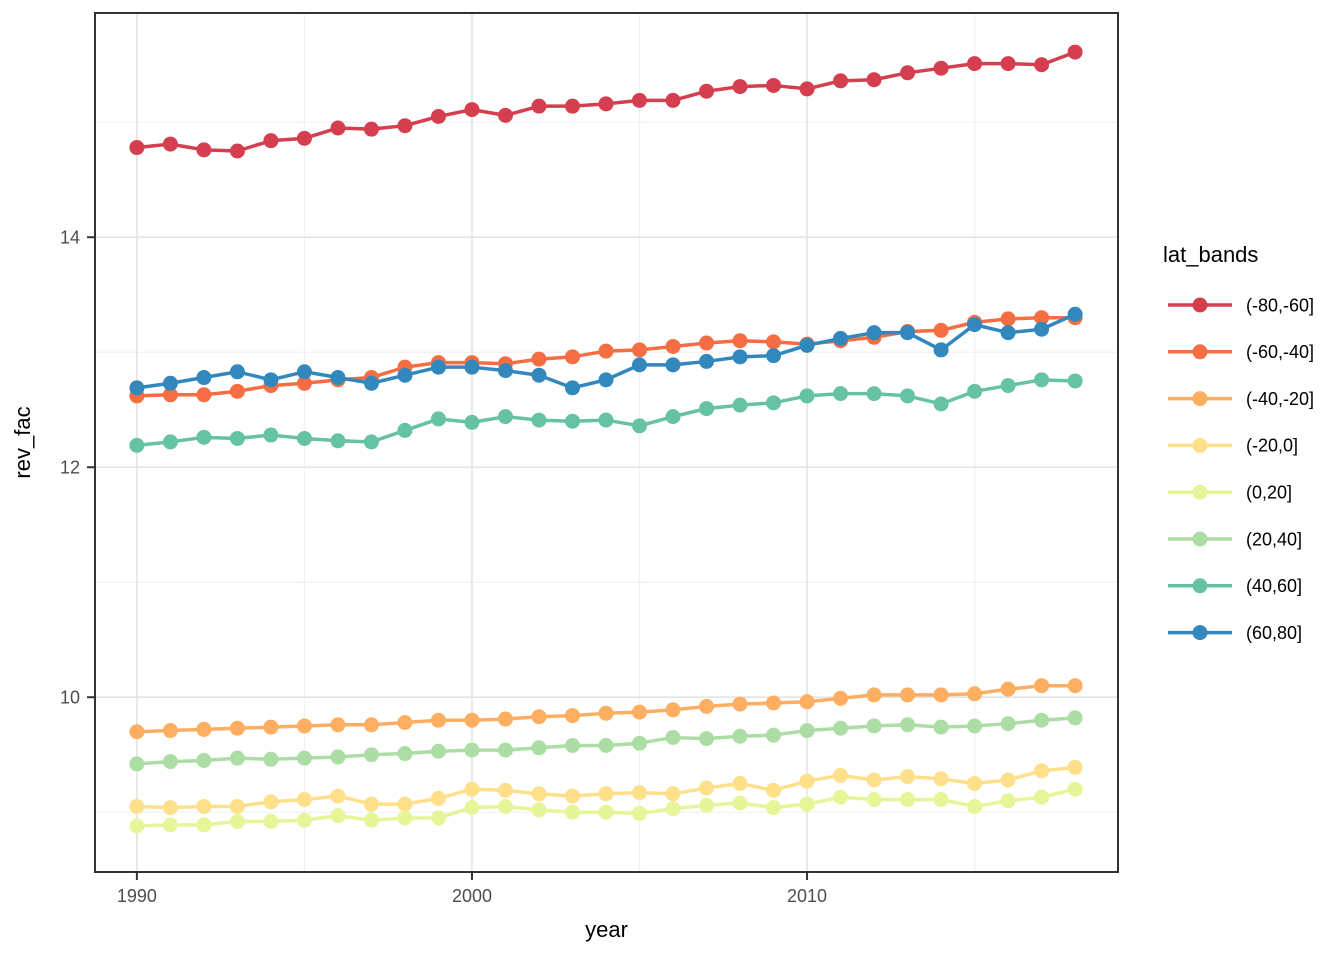 This screenshot has width=1344, height=960. I want to click on legend-label: (40,60], so click(1274, 586).